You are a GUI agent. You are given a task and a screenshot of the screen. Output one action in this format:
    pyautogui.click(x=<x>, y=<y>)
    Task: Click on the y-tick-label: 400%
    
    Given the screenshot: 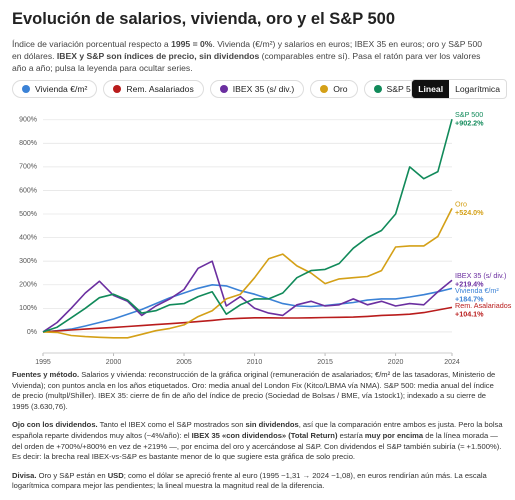 What is the action you would take?
    pyautogui.click(x=28, y=237)
    